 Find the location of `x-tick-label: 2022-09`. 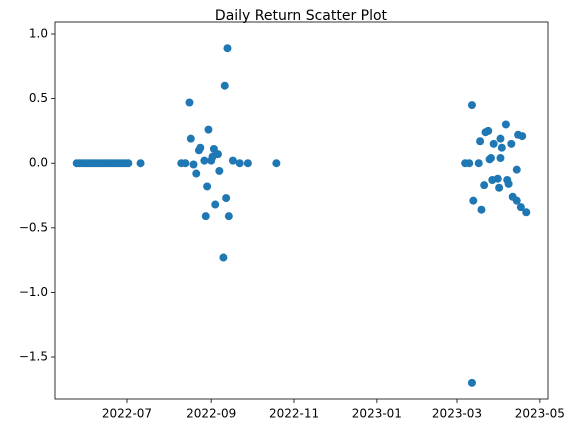

x-tick-label: 2022-09 is located at coordinates (211, 414).